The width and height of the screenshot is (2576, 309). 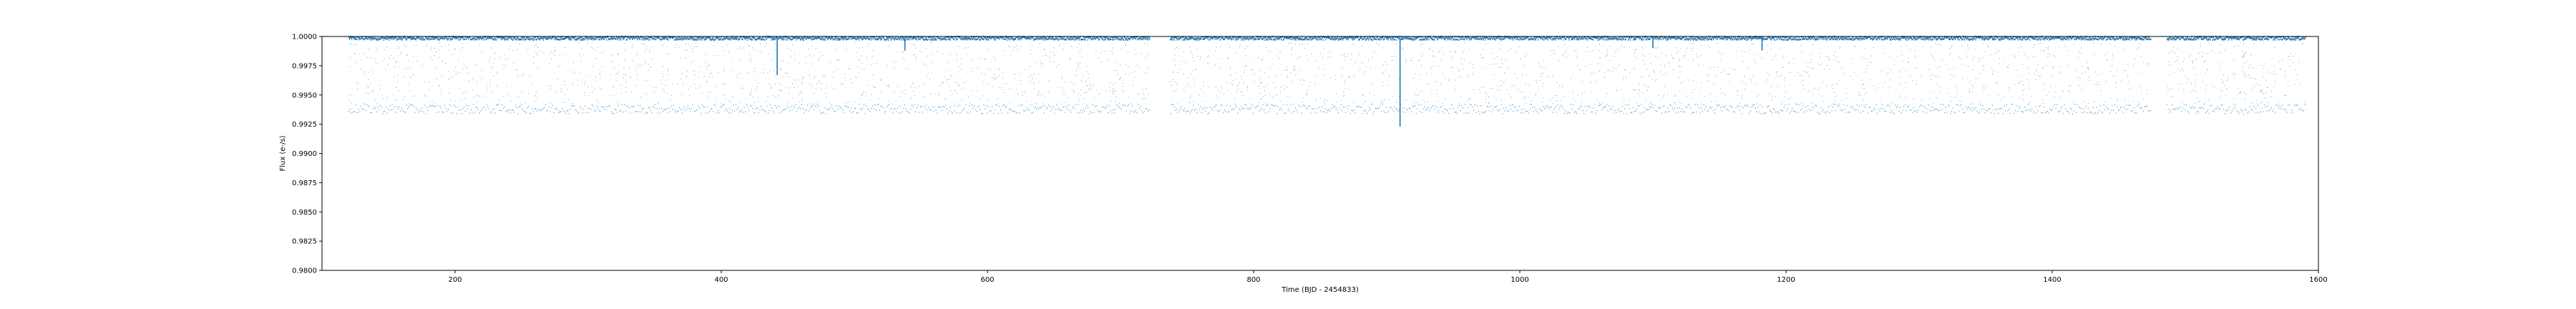 What do you see at coordinates (1320, 290) in the screenshot?
I see `x-axis-title: Time (BJD - 2454833)` at bounding box center [1320, 290].